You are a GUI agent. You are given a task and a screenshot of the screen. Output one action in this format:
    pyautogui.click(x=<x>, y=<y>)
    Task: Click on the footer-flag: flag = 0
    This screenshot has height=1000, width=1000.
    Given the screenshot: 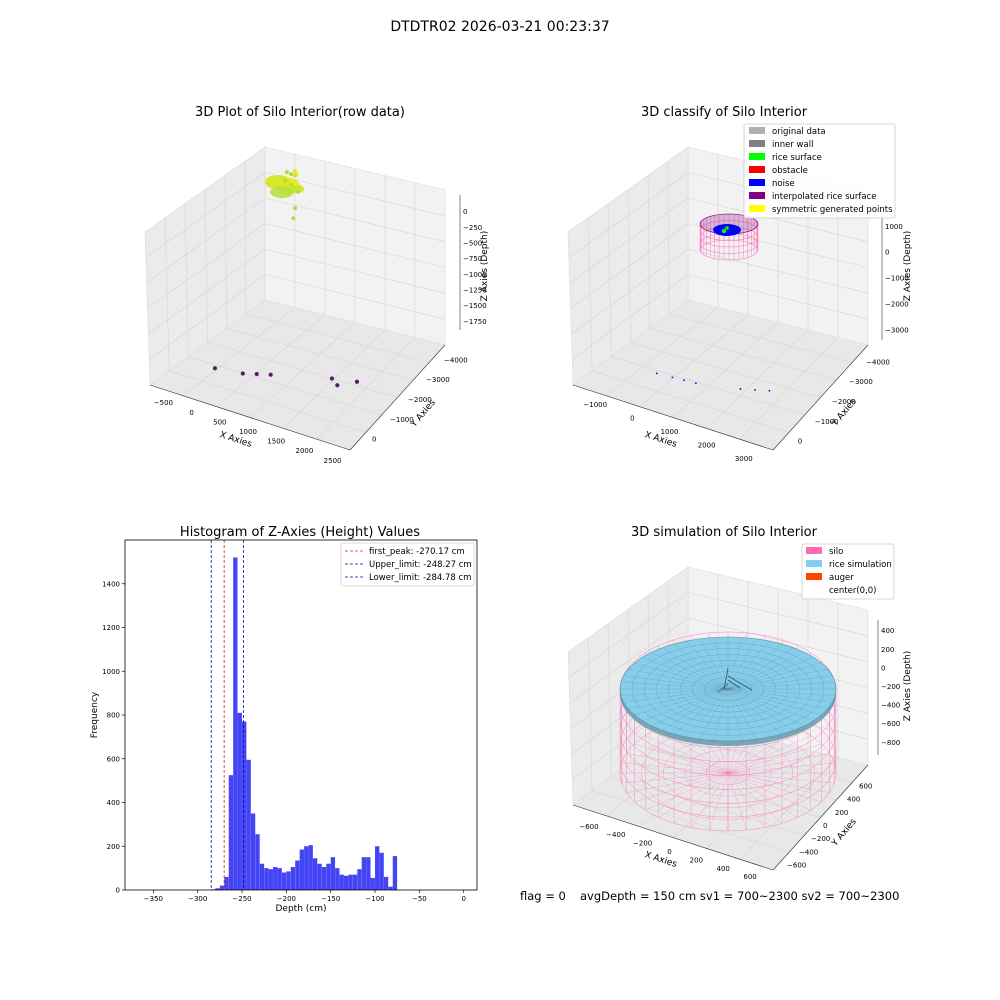 What is the action you would take?
    pyautogui.click(x=543, y=896)
    